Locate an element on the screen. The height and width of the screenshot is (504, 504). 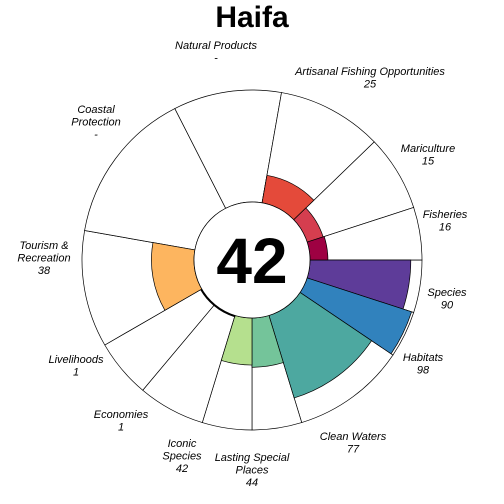
goal-name-clean-waters: Clean Waters is located at coordinates (353, 437).